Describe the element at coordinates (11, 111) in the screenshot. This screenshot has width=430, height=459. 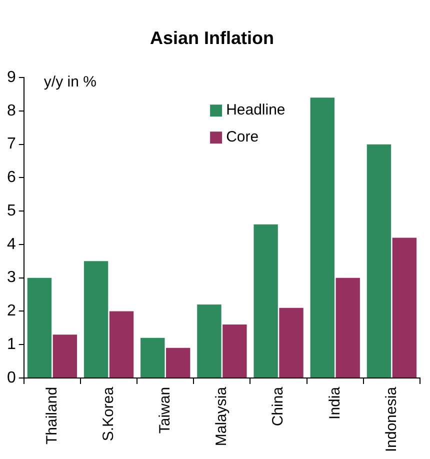
I see `y-tick-label: 8` at that location.